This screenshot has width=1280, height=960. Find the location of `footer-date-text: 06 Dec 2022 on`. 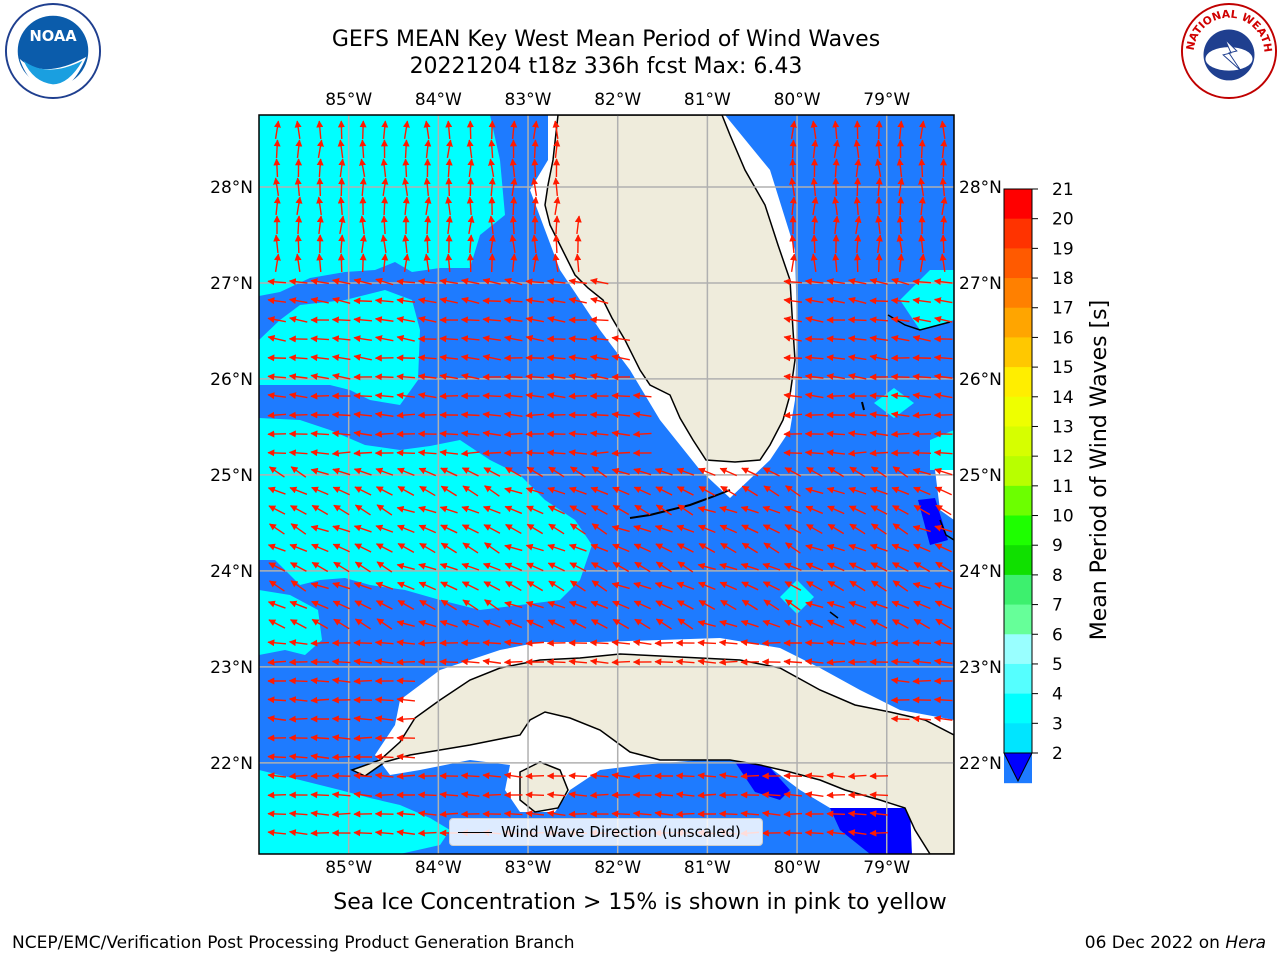

footer-date-text: 06 Dec 2022 on is located at coordinates (1155, 943).